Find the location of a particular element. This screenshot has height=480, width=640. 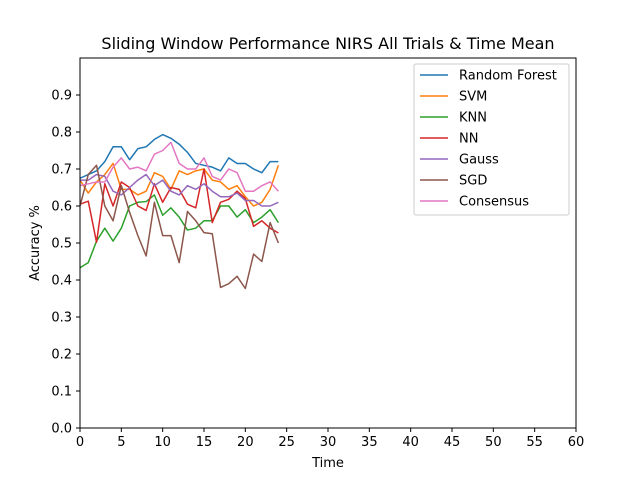

y-tick-label: 0.6 is located at coordinates (61, 207).